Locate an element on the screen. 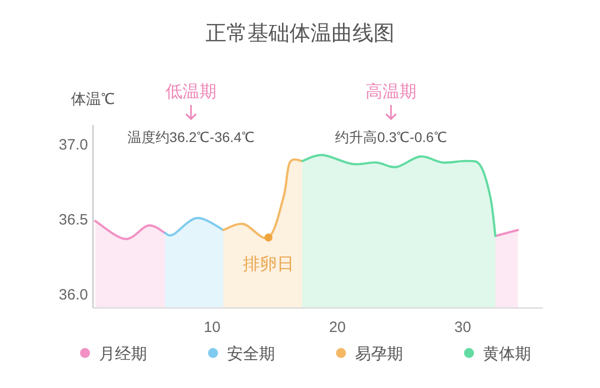 The image size is (600, 388). y-tick-label: 36.0 is located at coordinates (73, 295).